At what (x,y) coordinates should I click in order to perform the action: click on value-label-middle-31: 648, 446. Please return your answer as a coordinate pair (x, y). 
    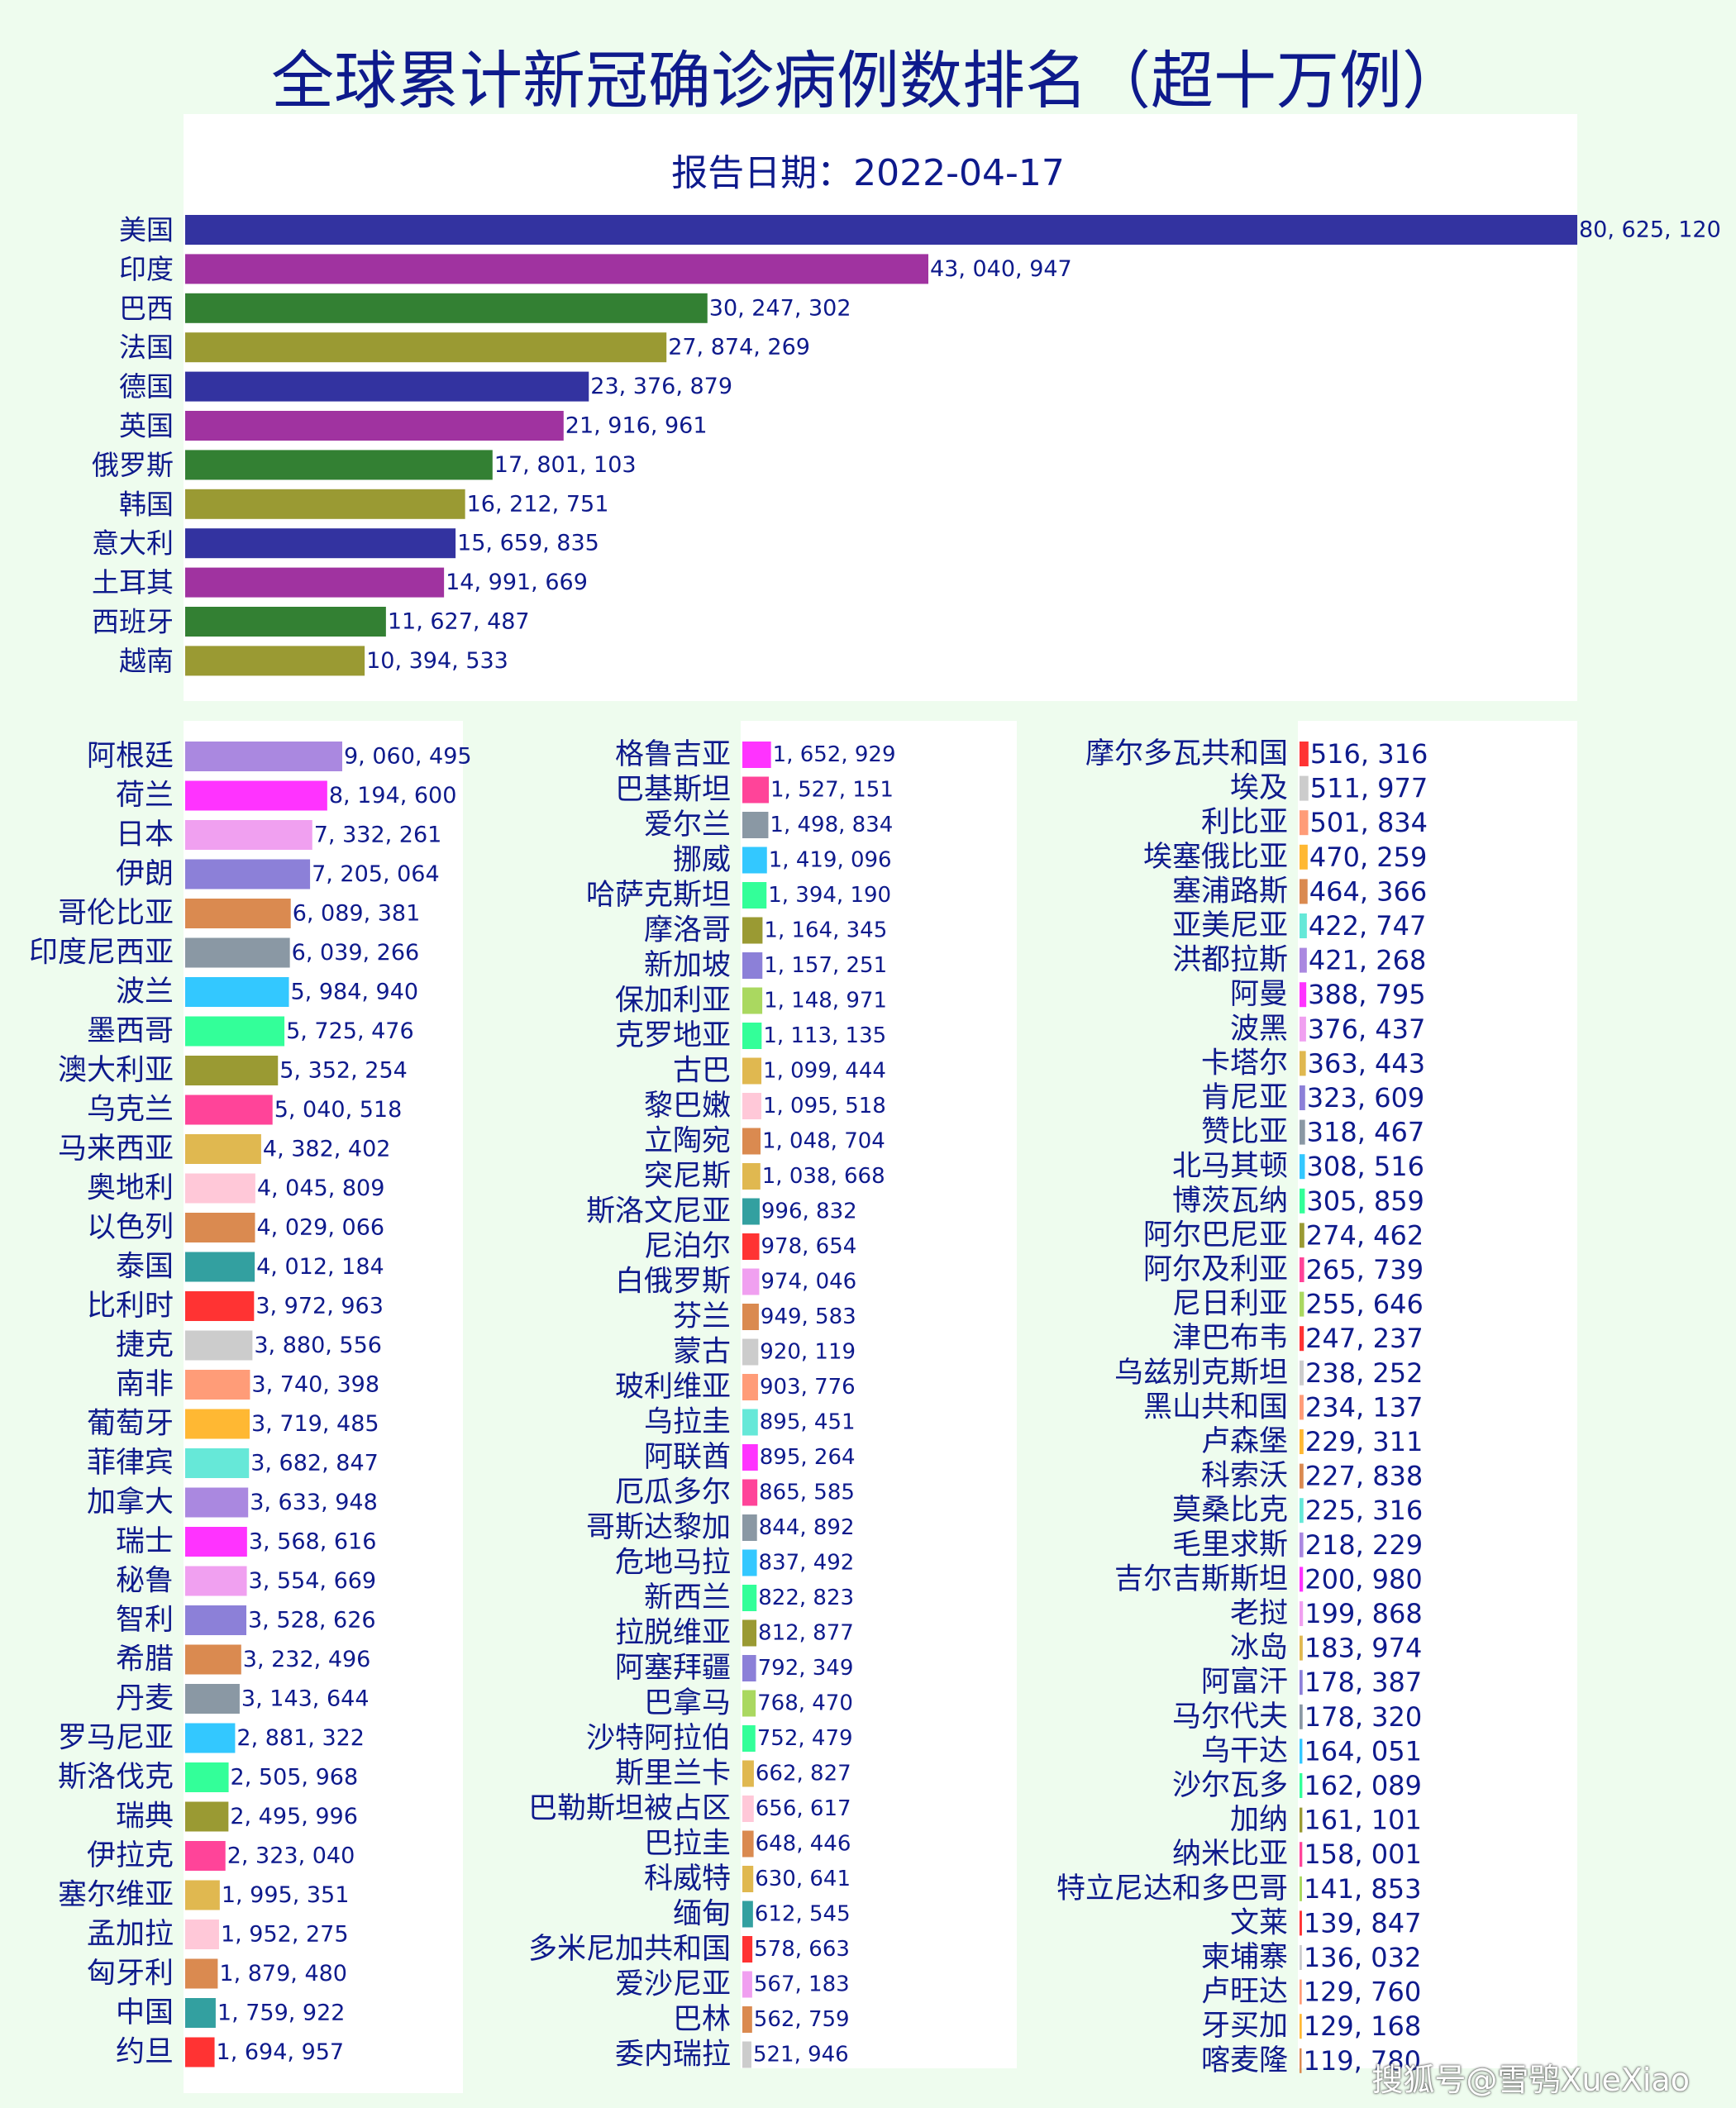
    Looking at the image, I should click on (803, 1844).